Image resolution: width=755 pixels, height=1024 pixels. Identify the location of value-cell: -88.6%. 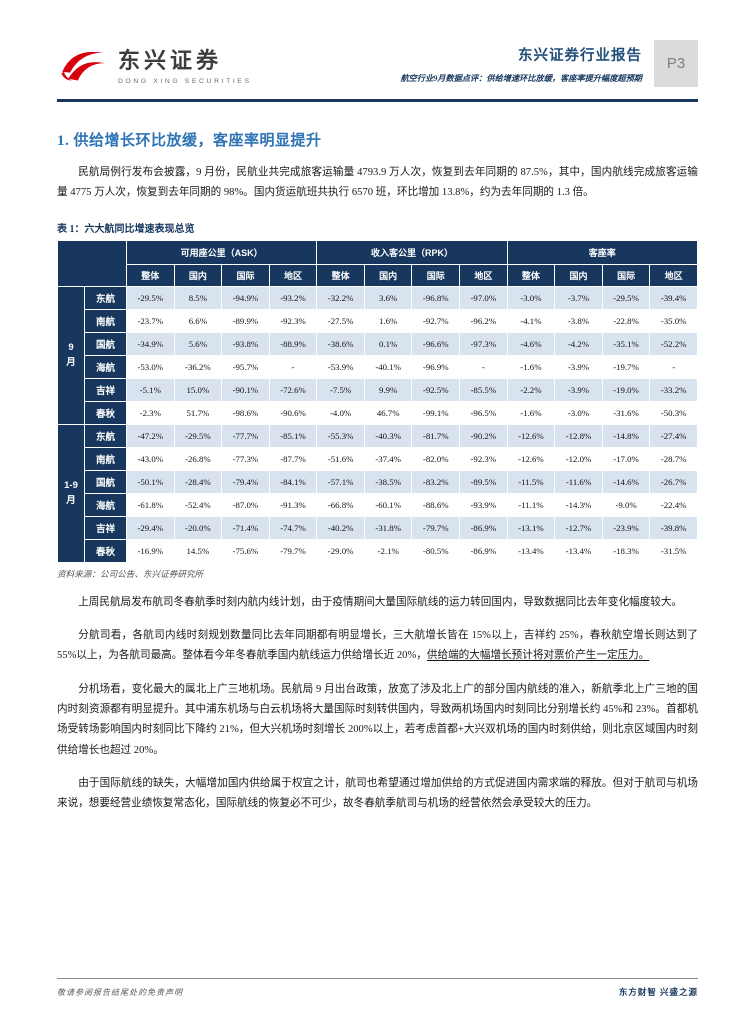
(436, 504).